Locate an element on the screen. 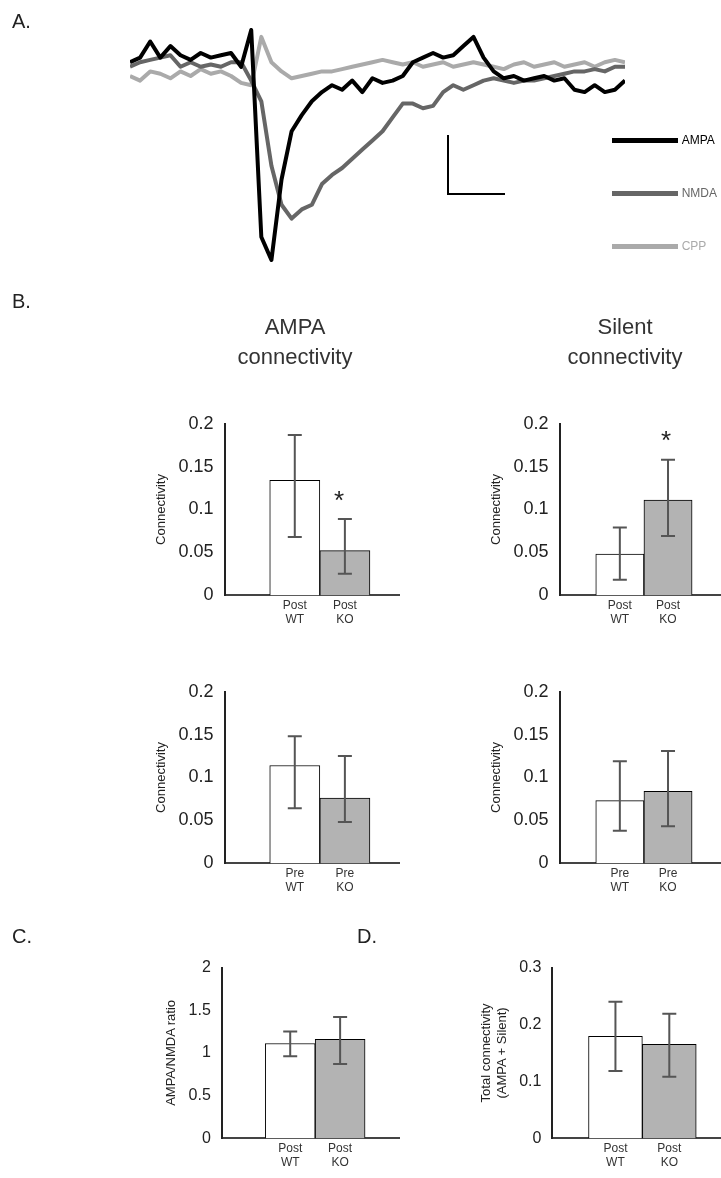 This screenshot has height=1178, width=721. y-tick-label: 1 is located at coordinates (206, 1052).